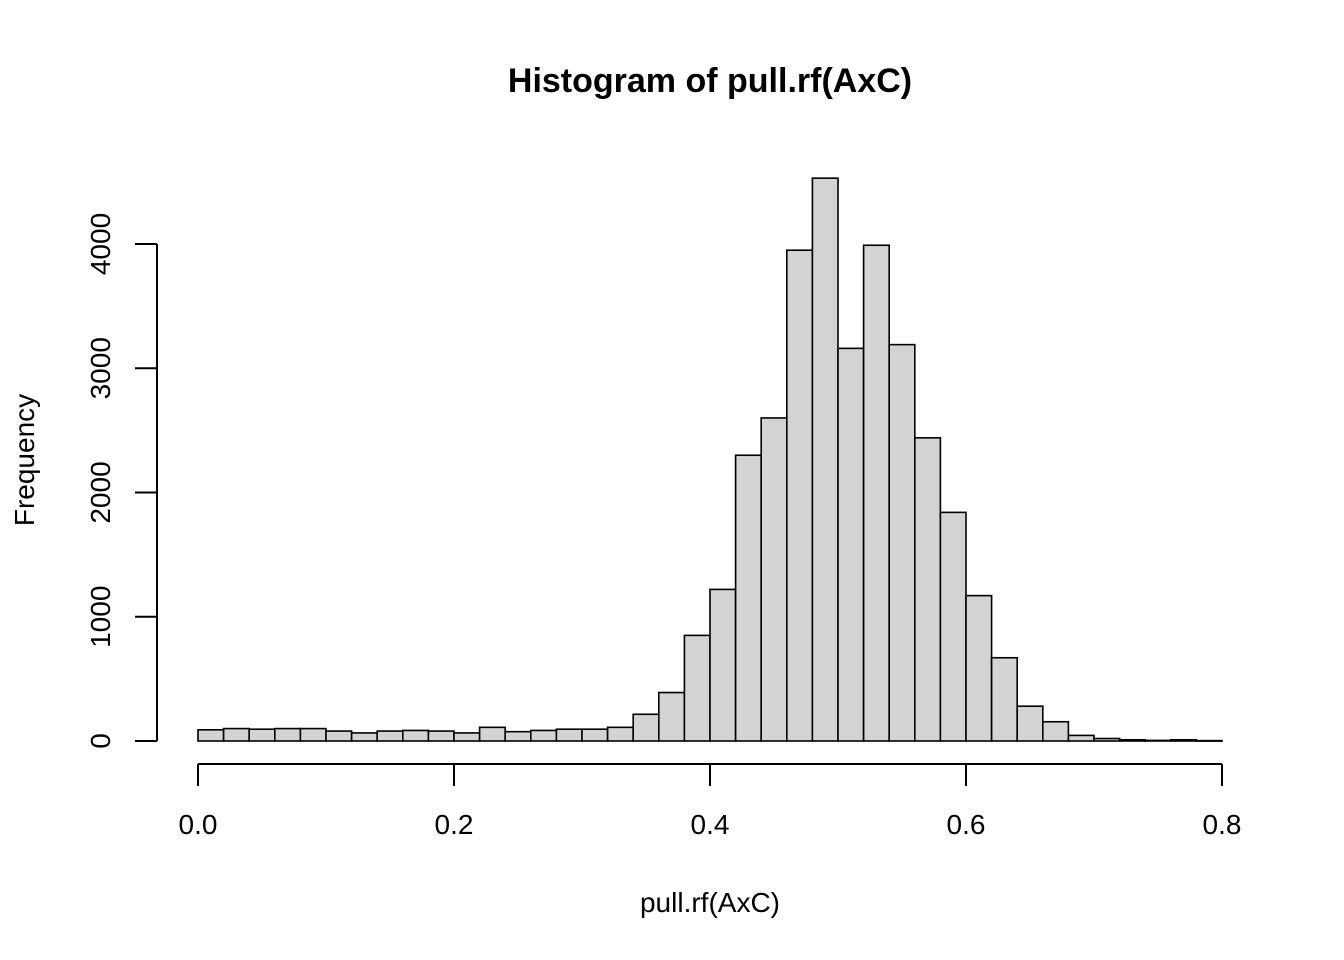  I want to click on x-tick-label: 0.4, so click(710, 824).